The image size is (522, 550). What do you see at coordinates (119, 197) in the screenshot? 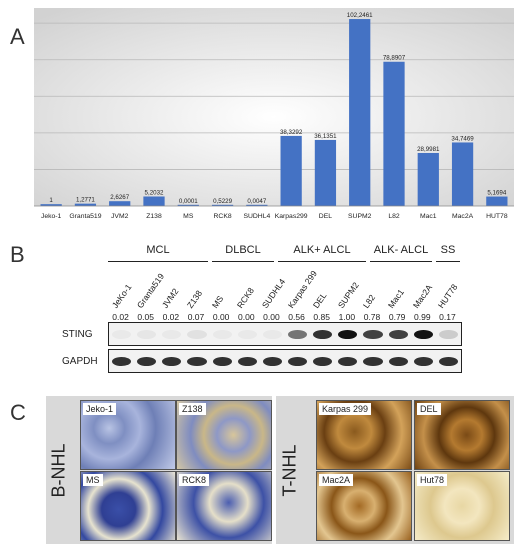
I see `data-label: 2,6267` at bounding box center [119, 197].